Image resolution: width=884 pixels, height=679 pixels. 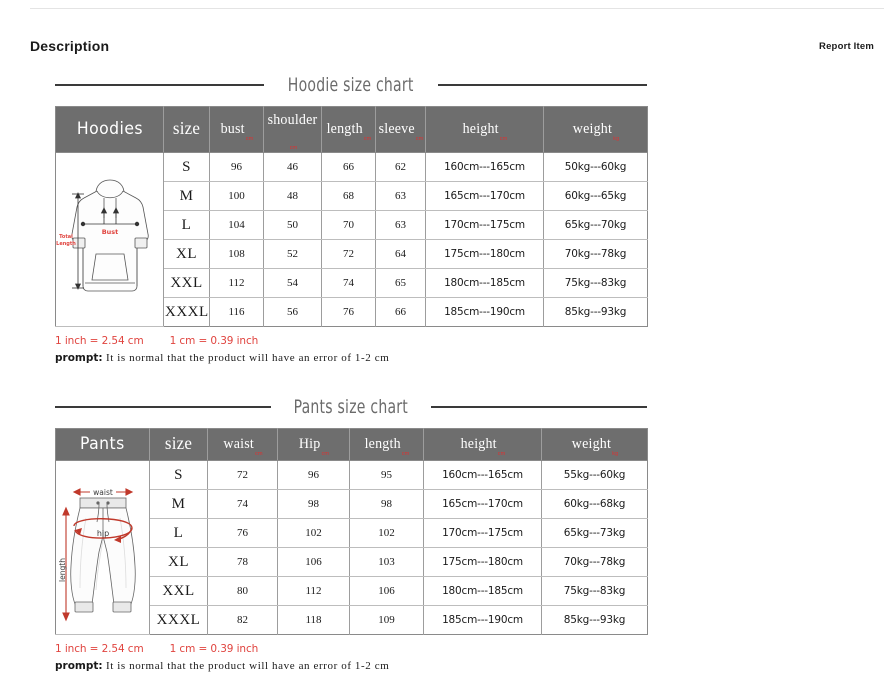 What do you see at coordinates (615, 454) in the screenshot?
I see `unit-kg: kg` at bounding box center [615, 454].